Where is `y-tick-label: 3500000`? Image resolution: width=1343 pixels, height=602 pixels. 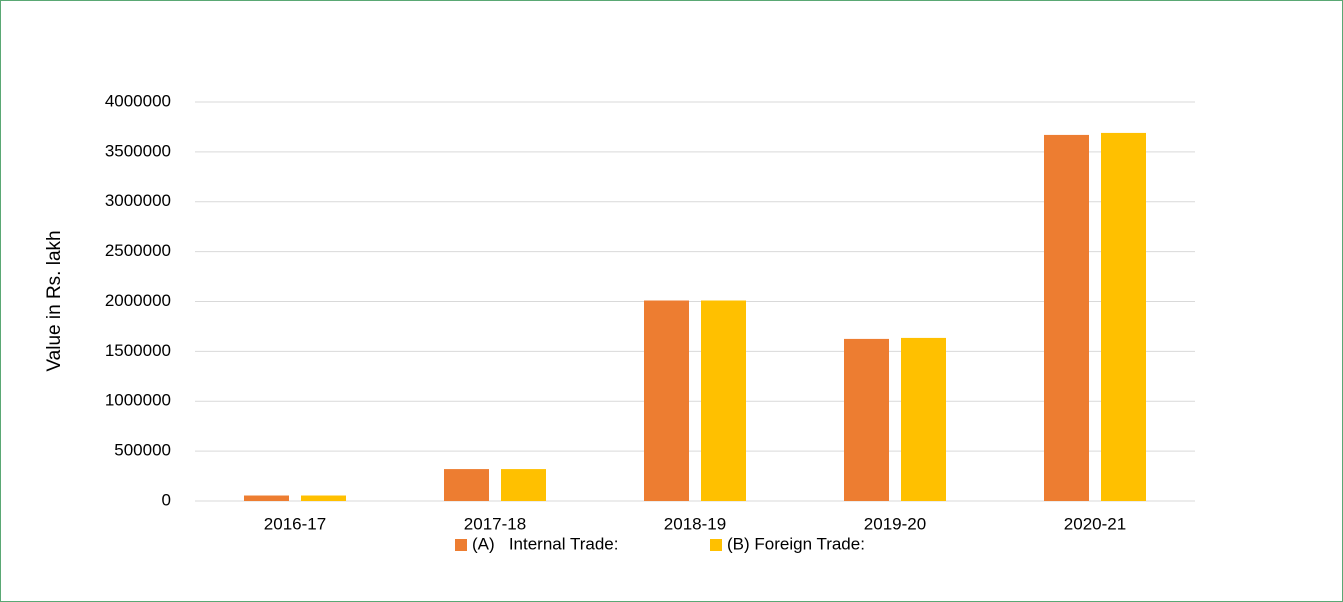 y-tick-label: 3500000 is located at coordinates (138, 150).